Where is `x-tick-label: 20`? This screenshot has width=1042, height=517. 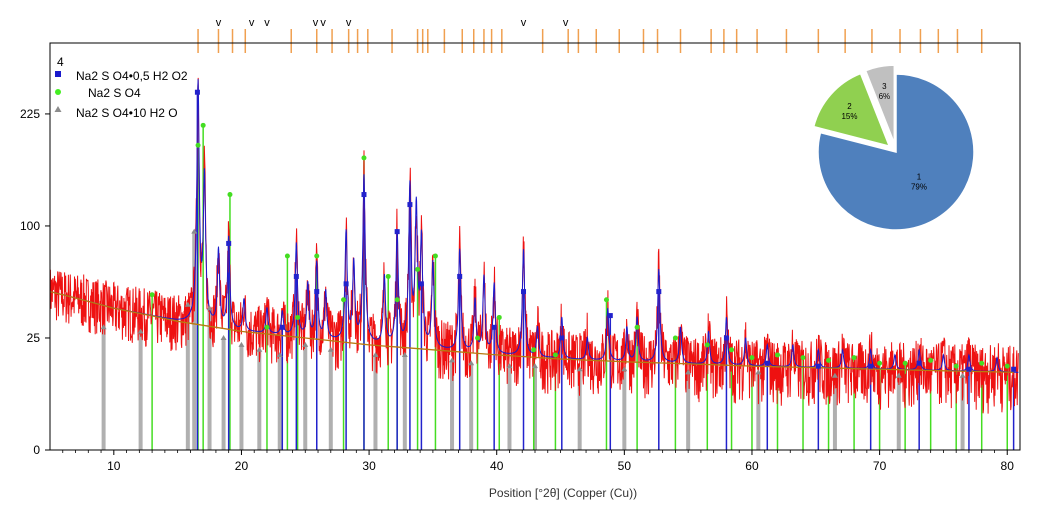
x-tick-label: 20 is located at coordinates (242, 466).